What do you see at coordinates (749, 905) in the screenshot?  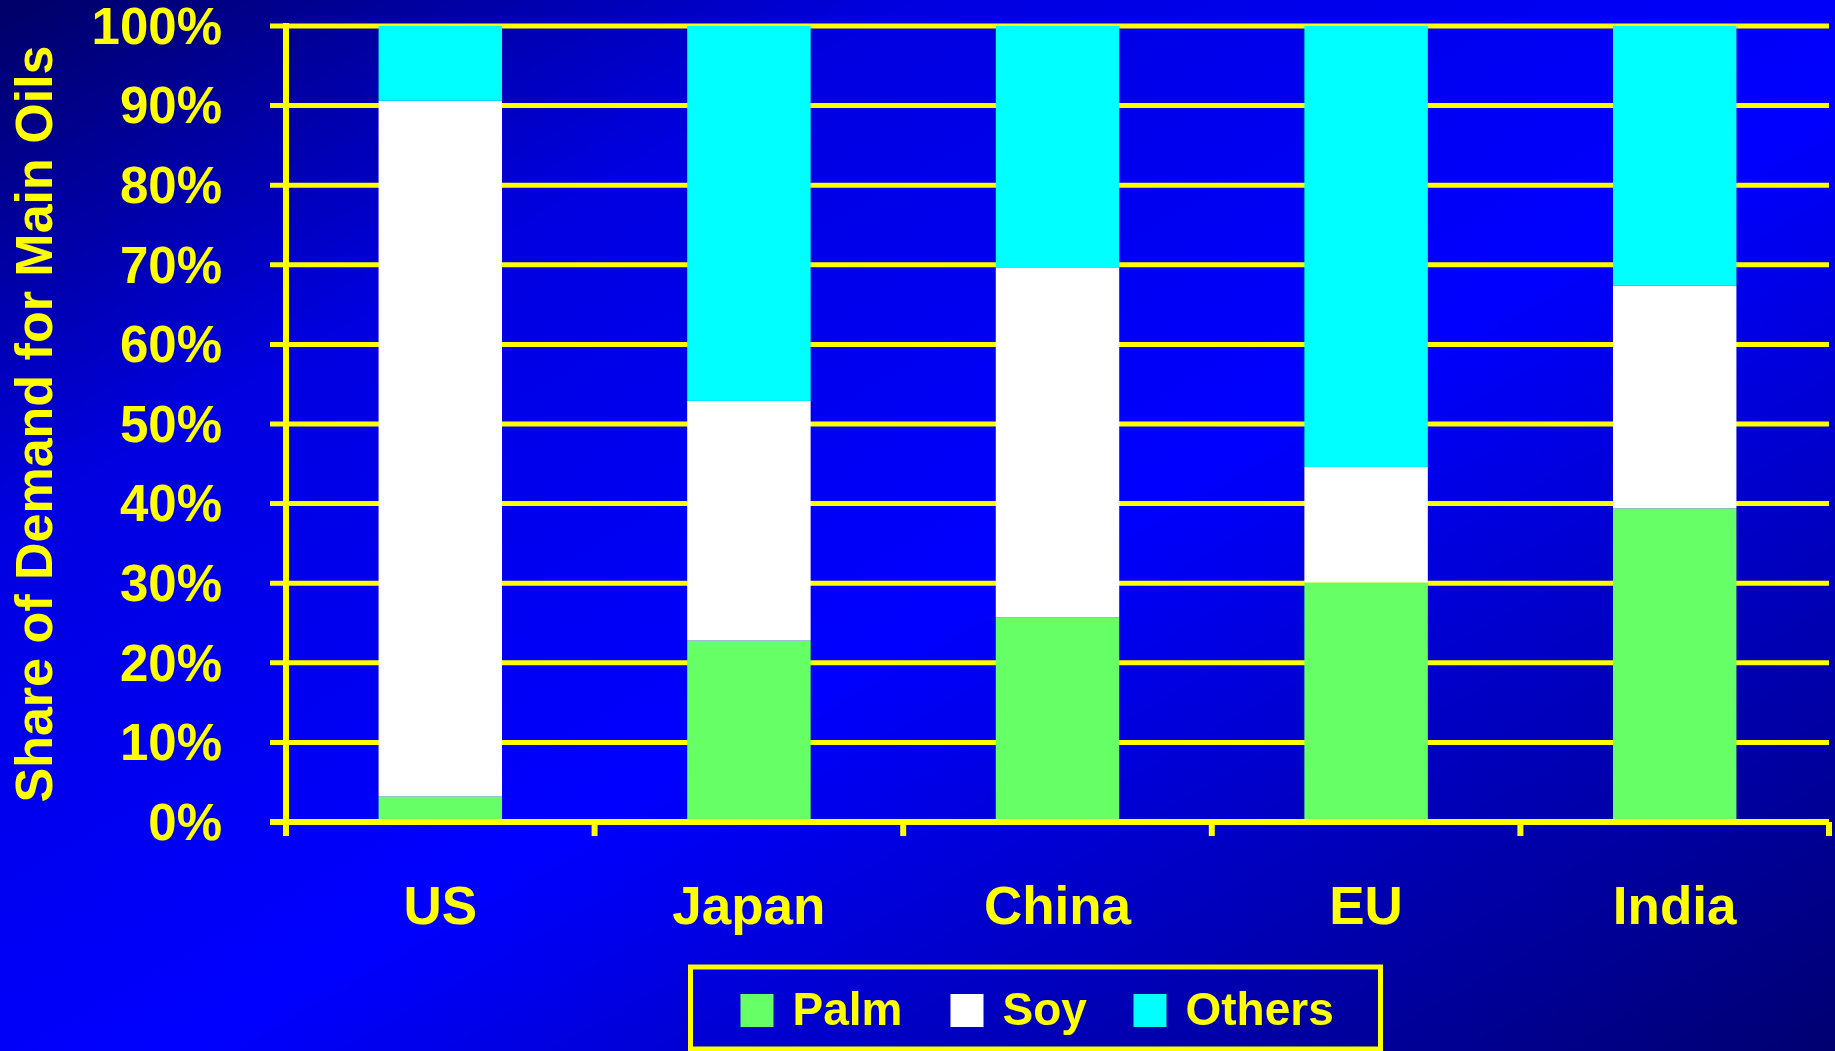 I see `x-tick-label: Japan` at bounding box center [749, 905].